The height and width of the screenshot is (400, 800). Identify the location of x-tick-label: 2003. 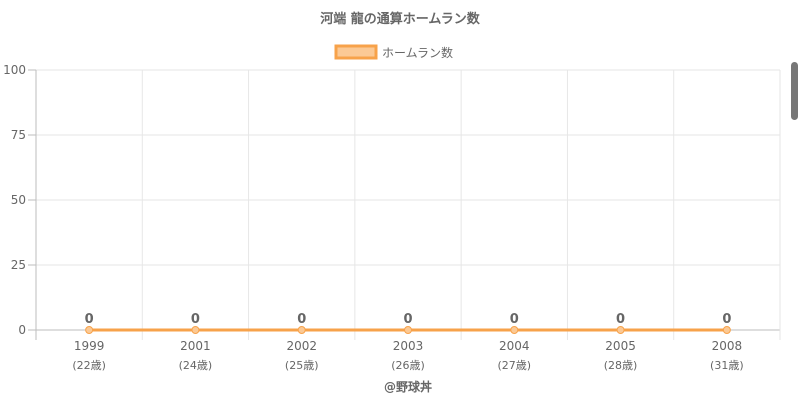
(408, 346).